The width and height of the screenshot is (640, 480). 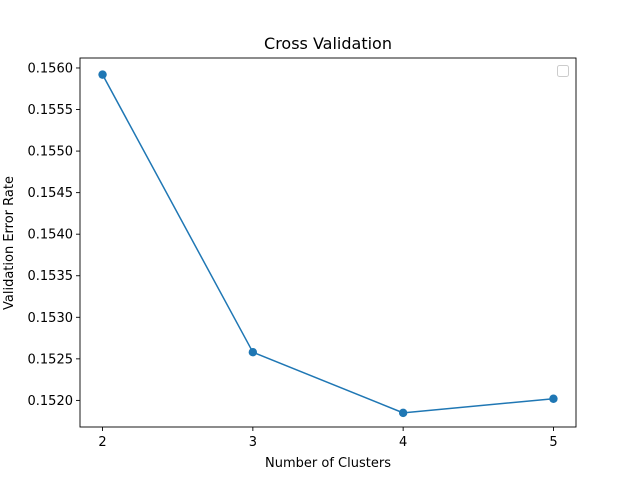 What do you see at coordinates (51, 276) in the screenshot?
I see `y-tick-label-0.1535: 0.1535` at bounding box center [51, 276].